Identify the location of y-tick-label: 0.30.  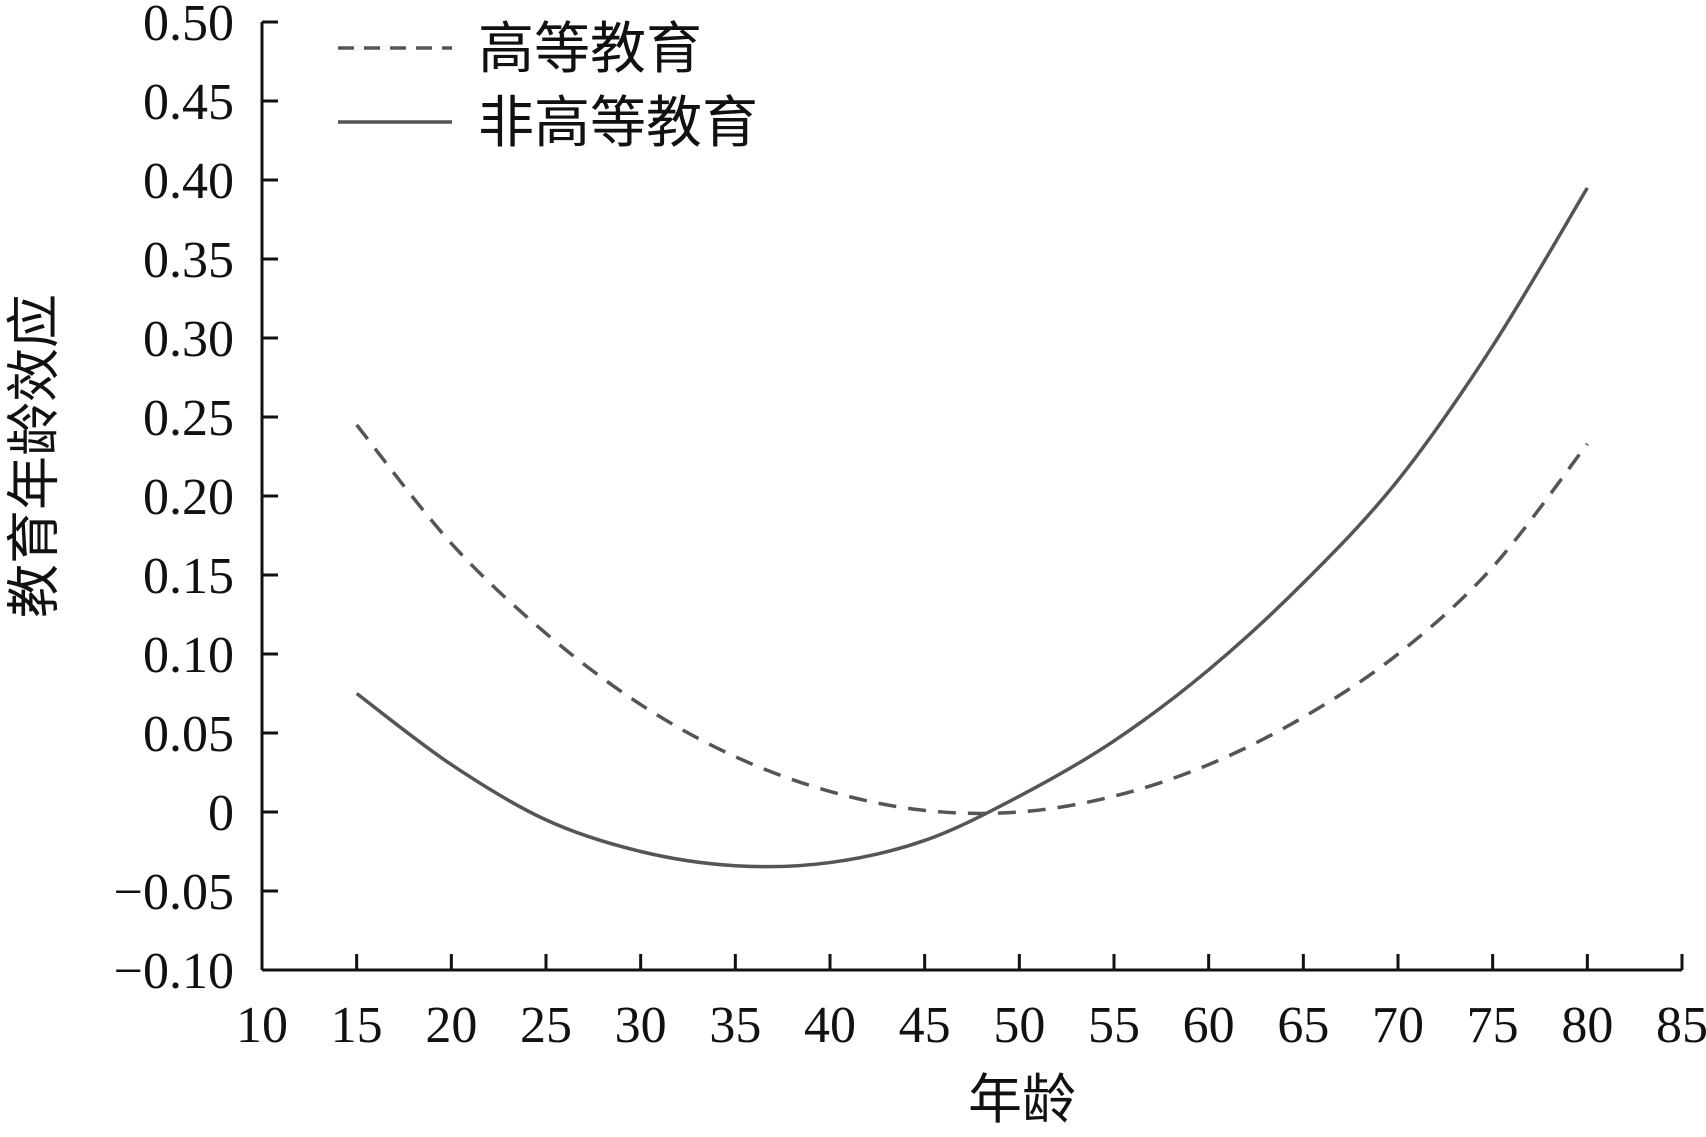
(188, 339).